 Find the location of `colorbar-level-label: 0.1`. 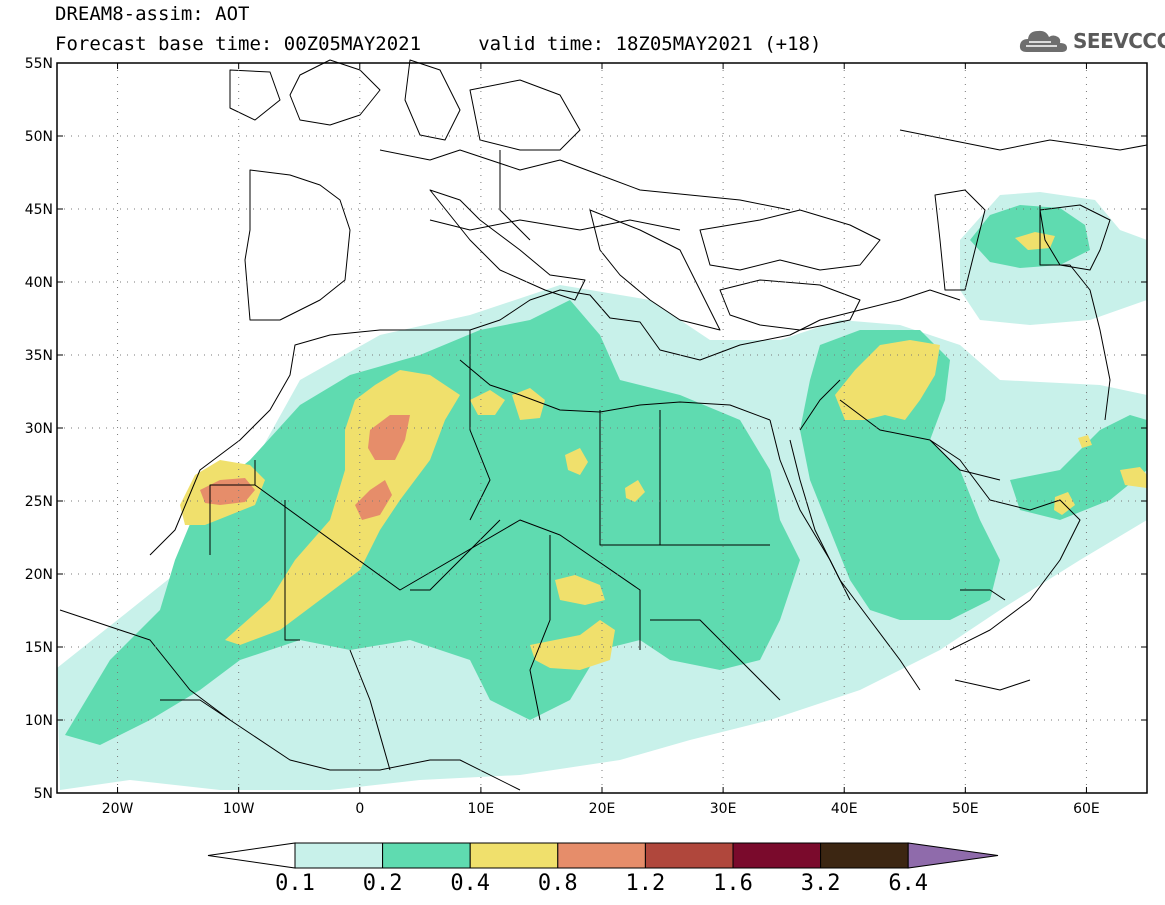

colorbar-level-label: 0.1 is located at coordinates (295, 883).